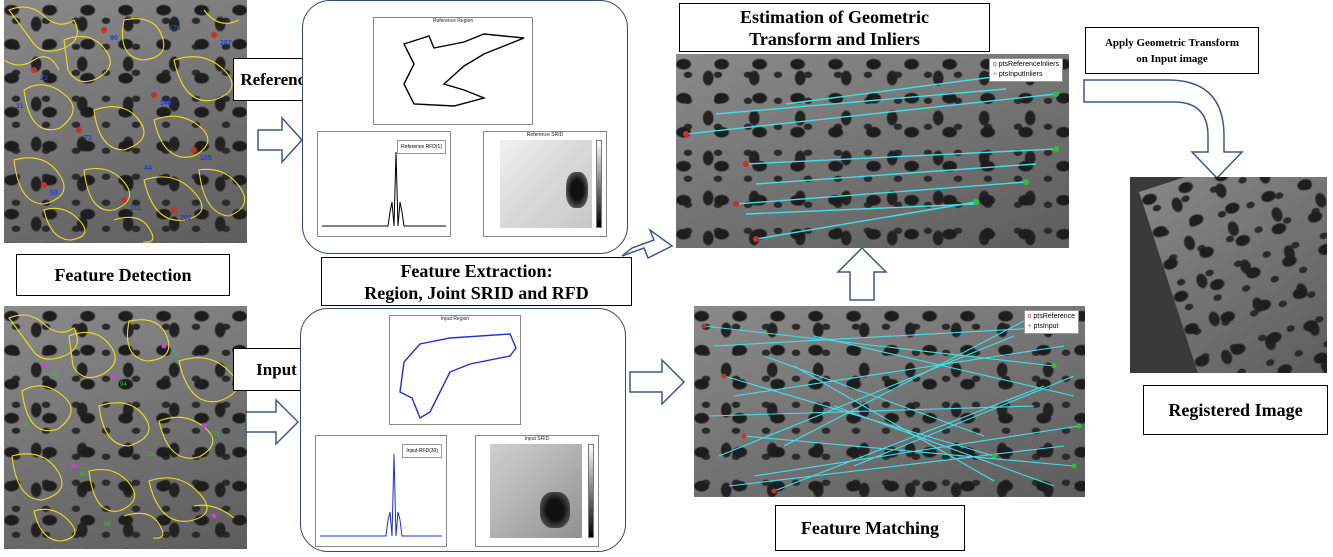 The width and height of the screenshot is (1333, 557). I want to click on svg-text: 148, so click(166, 103).